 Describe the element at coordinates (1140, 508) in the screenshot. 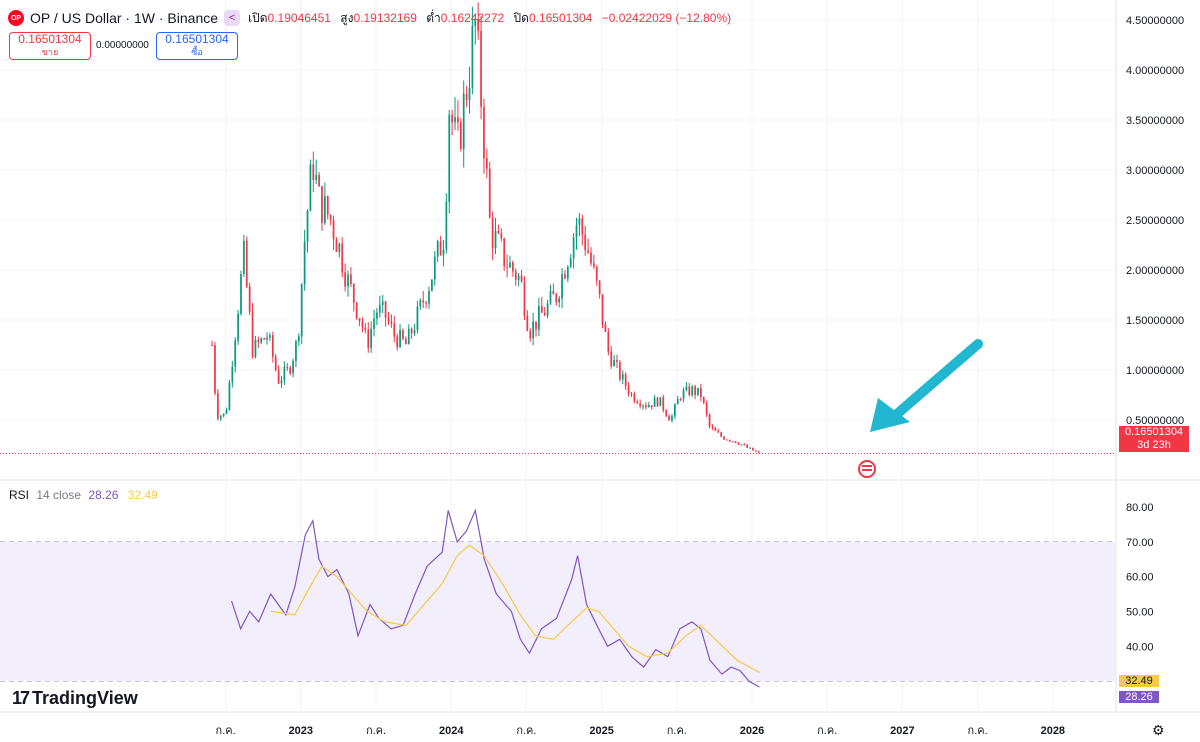

I see `rsi-tick-label: 80.00` at that location.